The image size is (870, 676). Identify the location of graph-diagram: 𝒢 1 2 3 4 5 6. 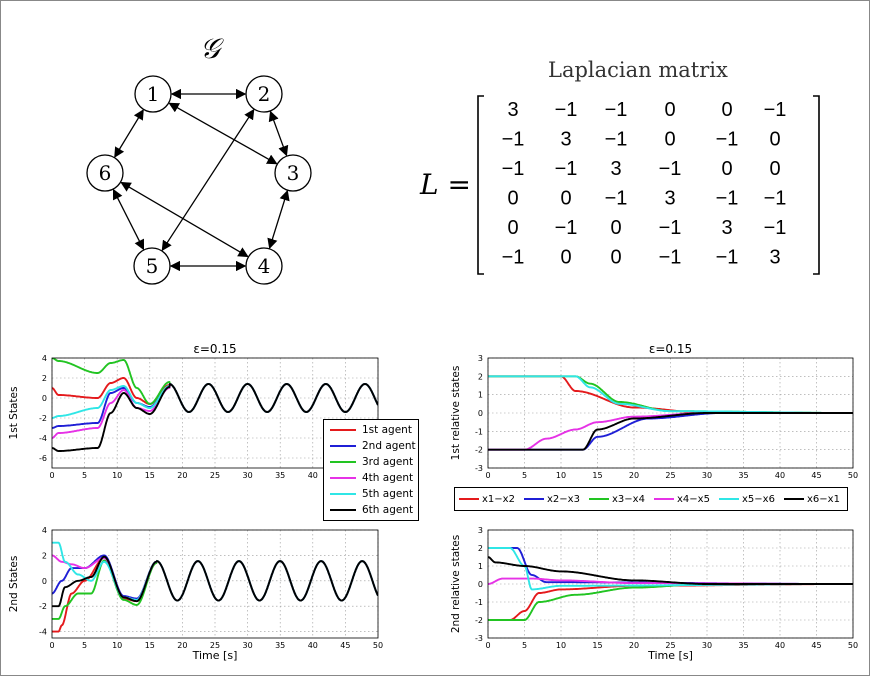
(199, 158).